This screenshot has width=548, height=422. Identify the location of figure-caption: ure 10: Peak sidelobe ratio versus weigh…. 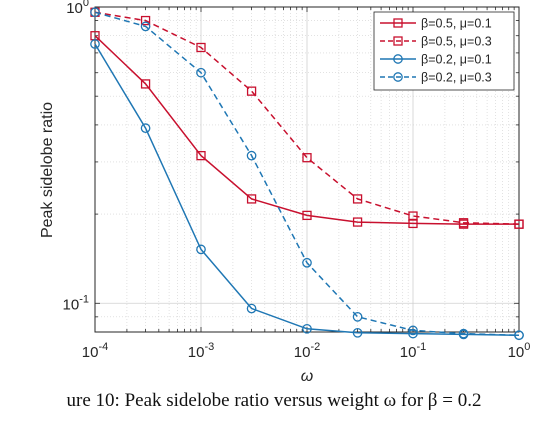
(274, 400).